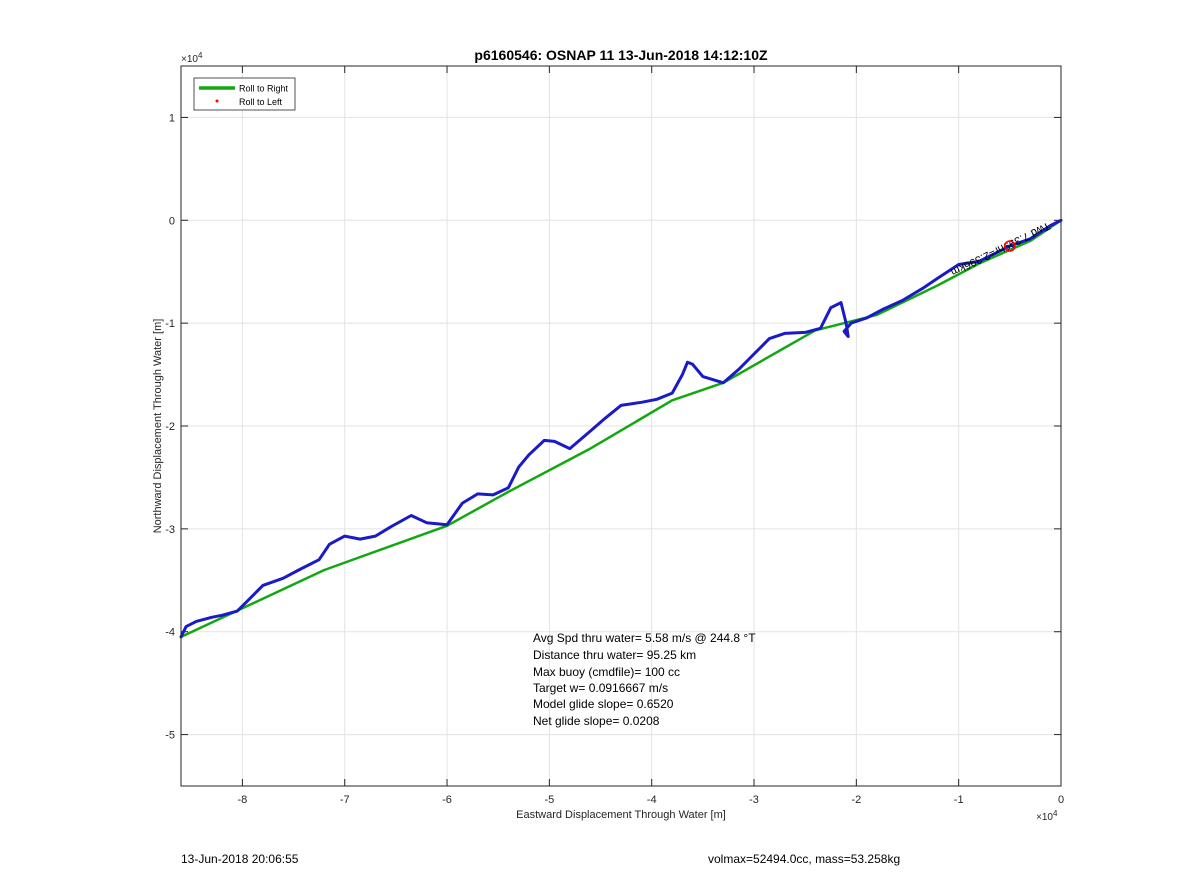 The height and width of the screenshot is (885, 1200). What do you see at coordinates (170, 530) in the screenshot?
I see `y-tick-label: -3` at bounding box center [170, 530].